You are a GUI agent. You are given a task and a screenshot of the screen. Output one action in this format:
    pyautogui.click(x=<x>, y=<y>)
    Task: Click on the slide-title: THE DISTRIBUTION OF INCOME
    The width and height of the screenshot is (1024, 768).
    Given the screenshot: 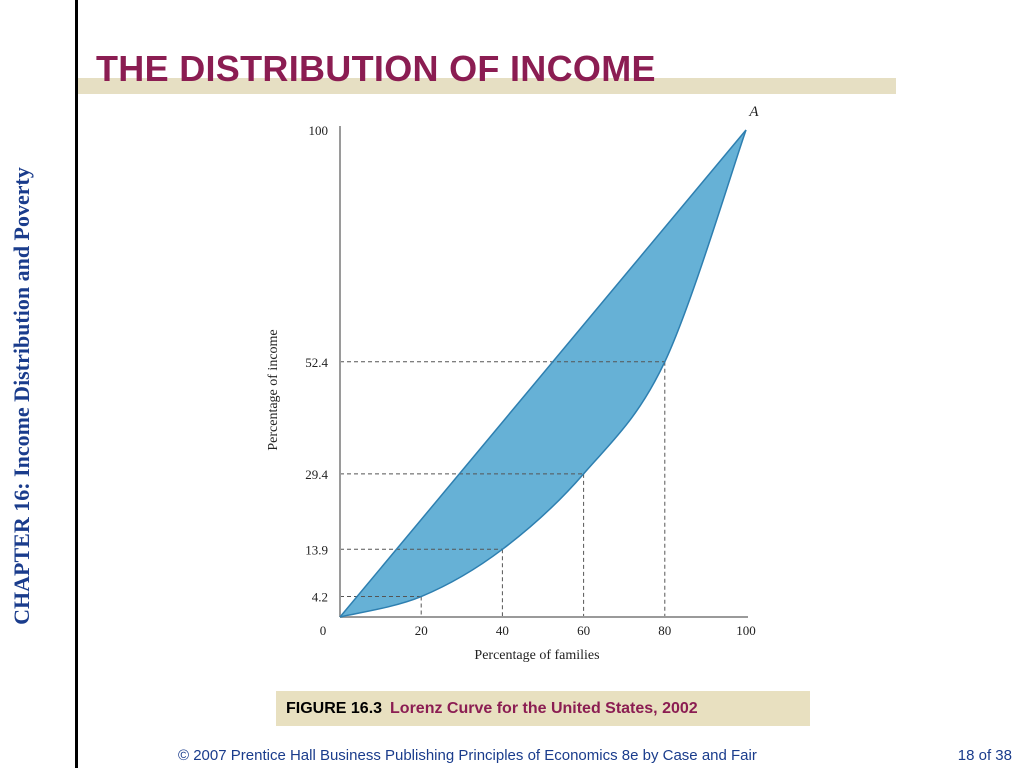 What is the action you would take?
    pyautogui.click(x=376, y=68)
    